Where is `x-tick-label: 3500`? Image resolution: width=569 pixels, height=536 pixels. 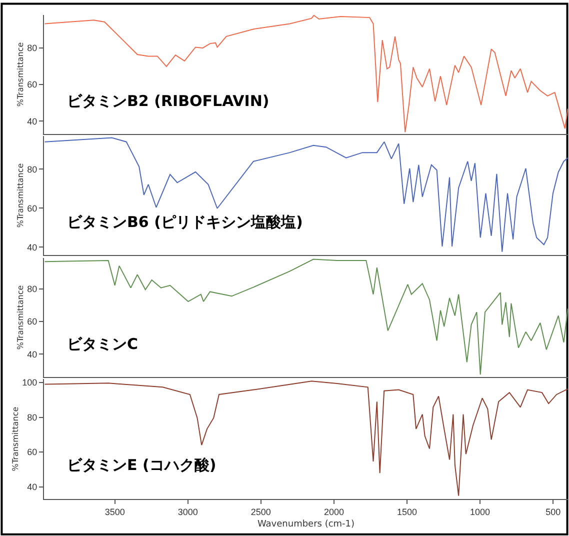 x-tick-label: 3500 is located at coordinates (114, 511).